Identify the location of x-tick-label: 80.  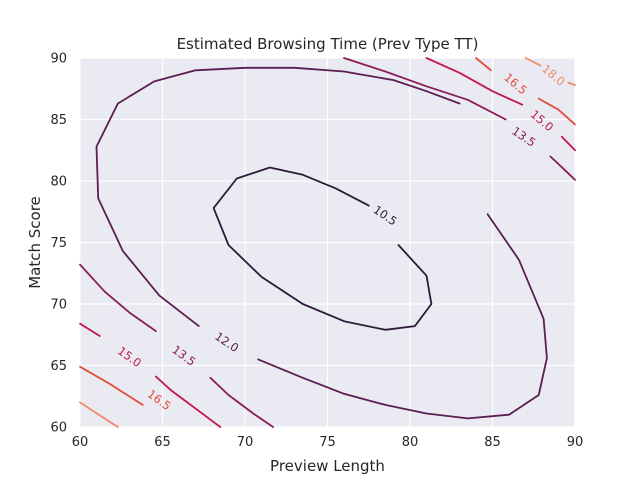
(410, 442).